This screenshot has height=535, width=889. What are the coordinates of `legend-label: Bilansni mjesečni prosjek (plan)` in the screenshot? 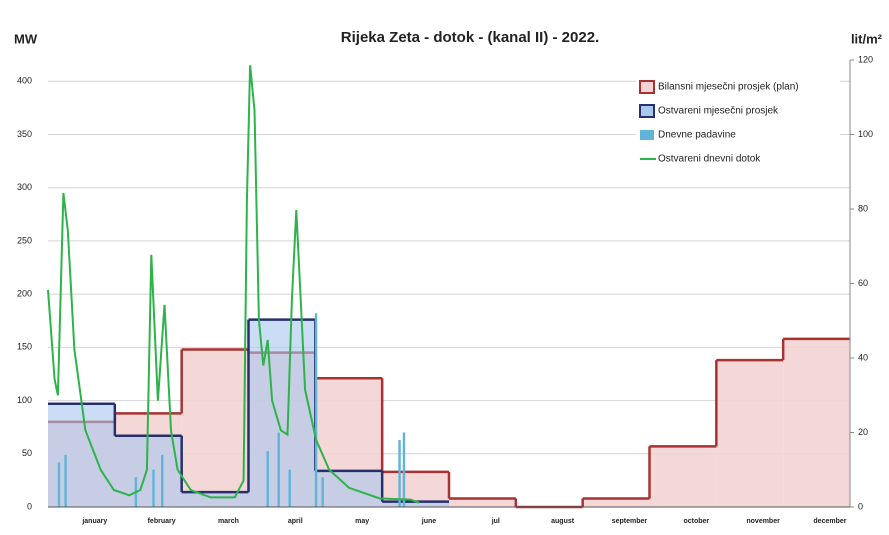 It's located at (728, 87).